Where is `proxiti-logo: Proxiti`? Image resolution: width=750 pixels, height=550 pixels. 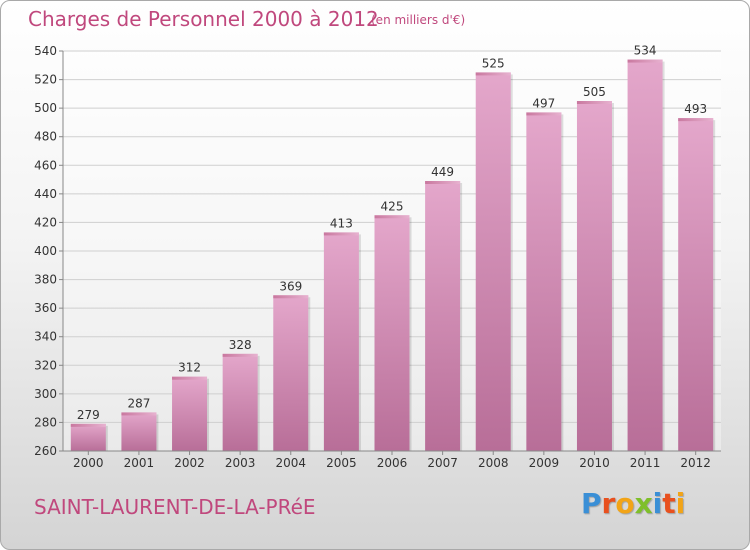 proxiti-logo: Proxiti is located at coordinates (633, 503).